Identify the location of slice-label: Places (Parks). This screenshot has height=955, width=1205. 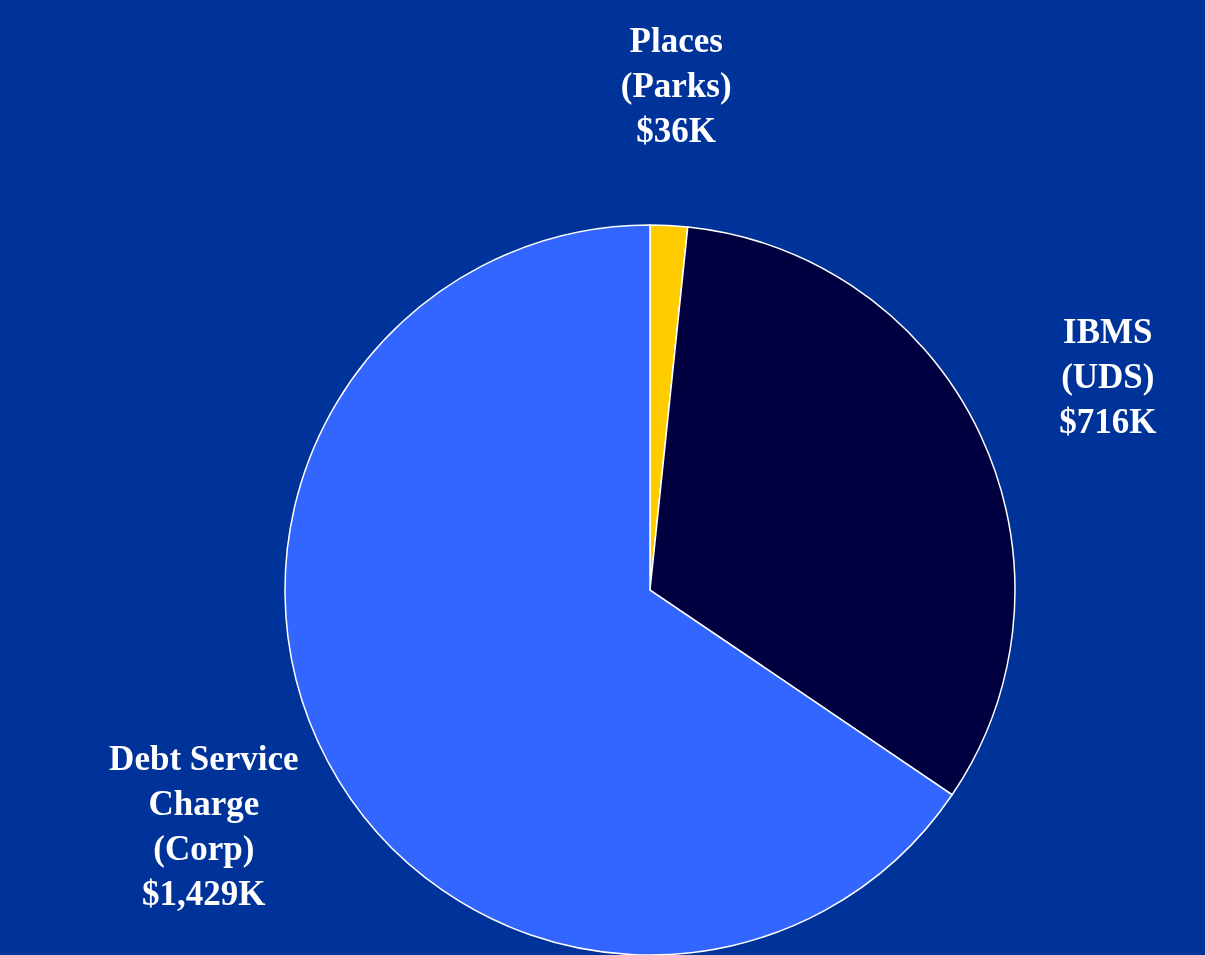
(676, 62).